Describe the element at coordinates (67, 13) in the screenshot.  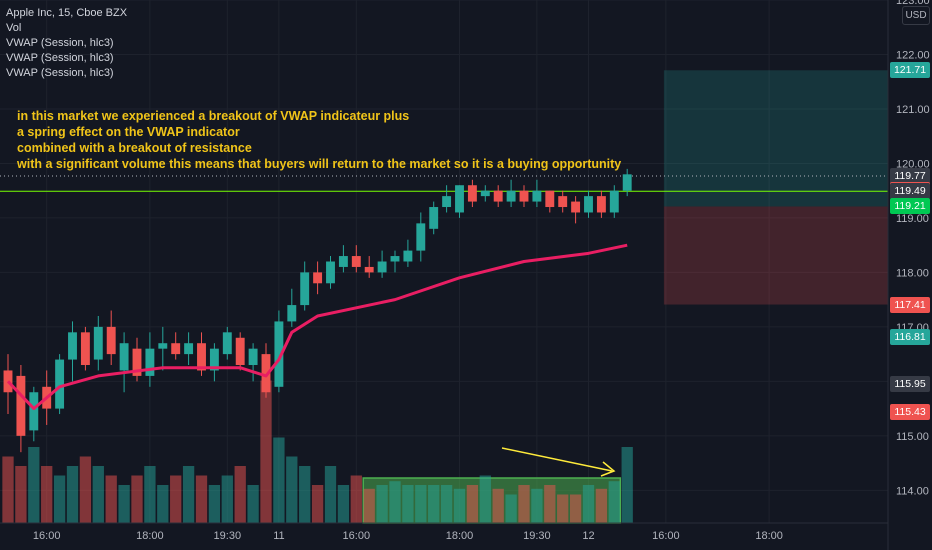
I see `symbol-label: Apple Inc, 15, Cboe BZX` at that location.